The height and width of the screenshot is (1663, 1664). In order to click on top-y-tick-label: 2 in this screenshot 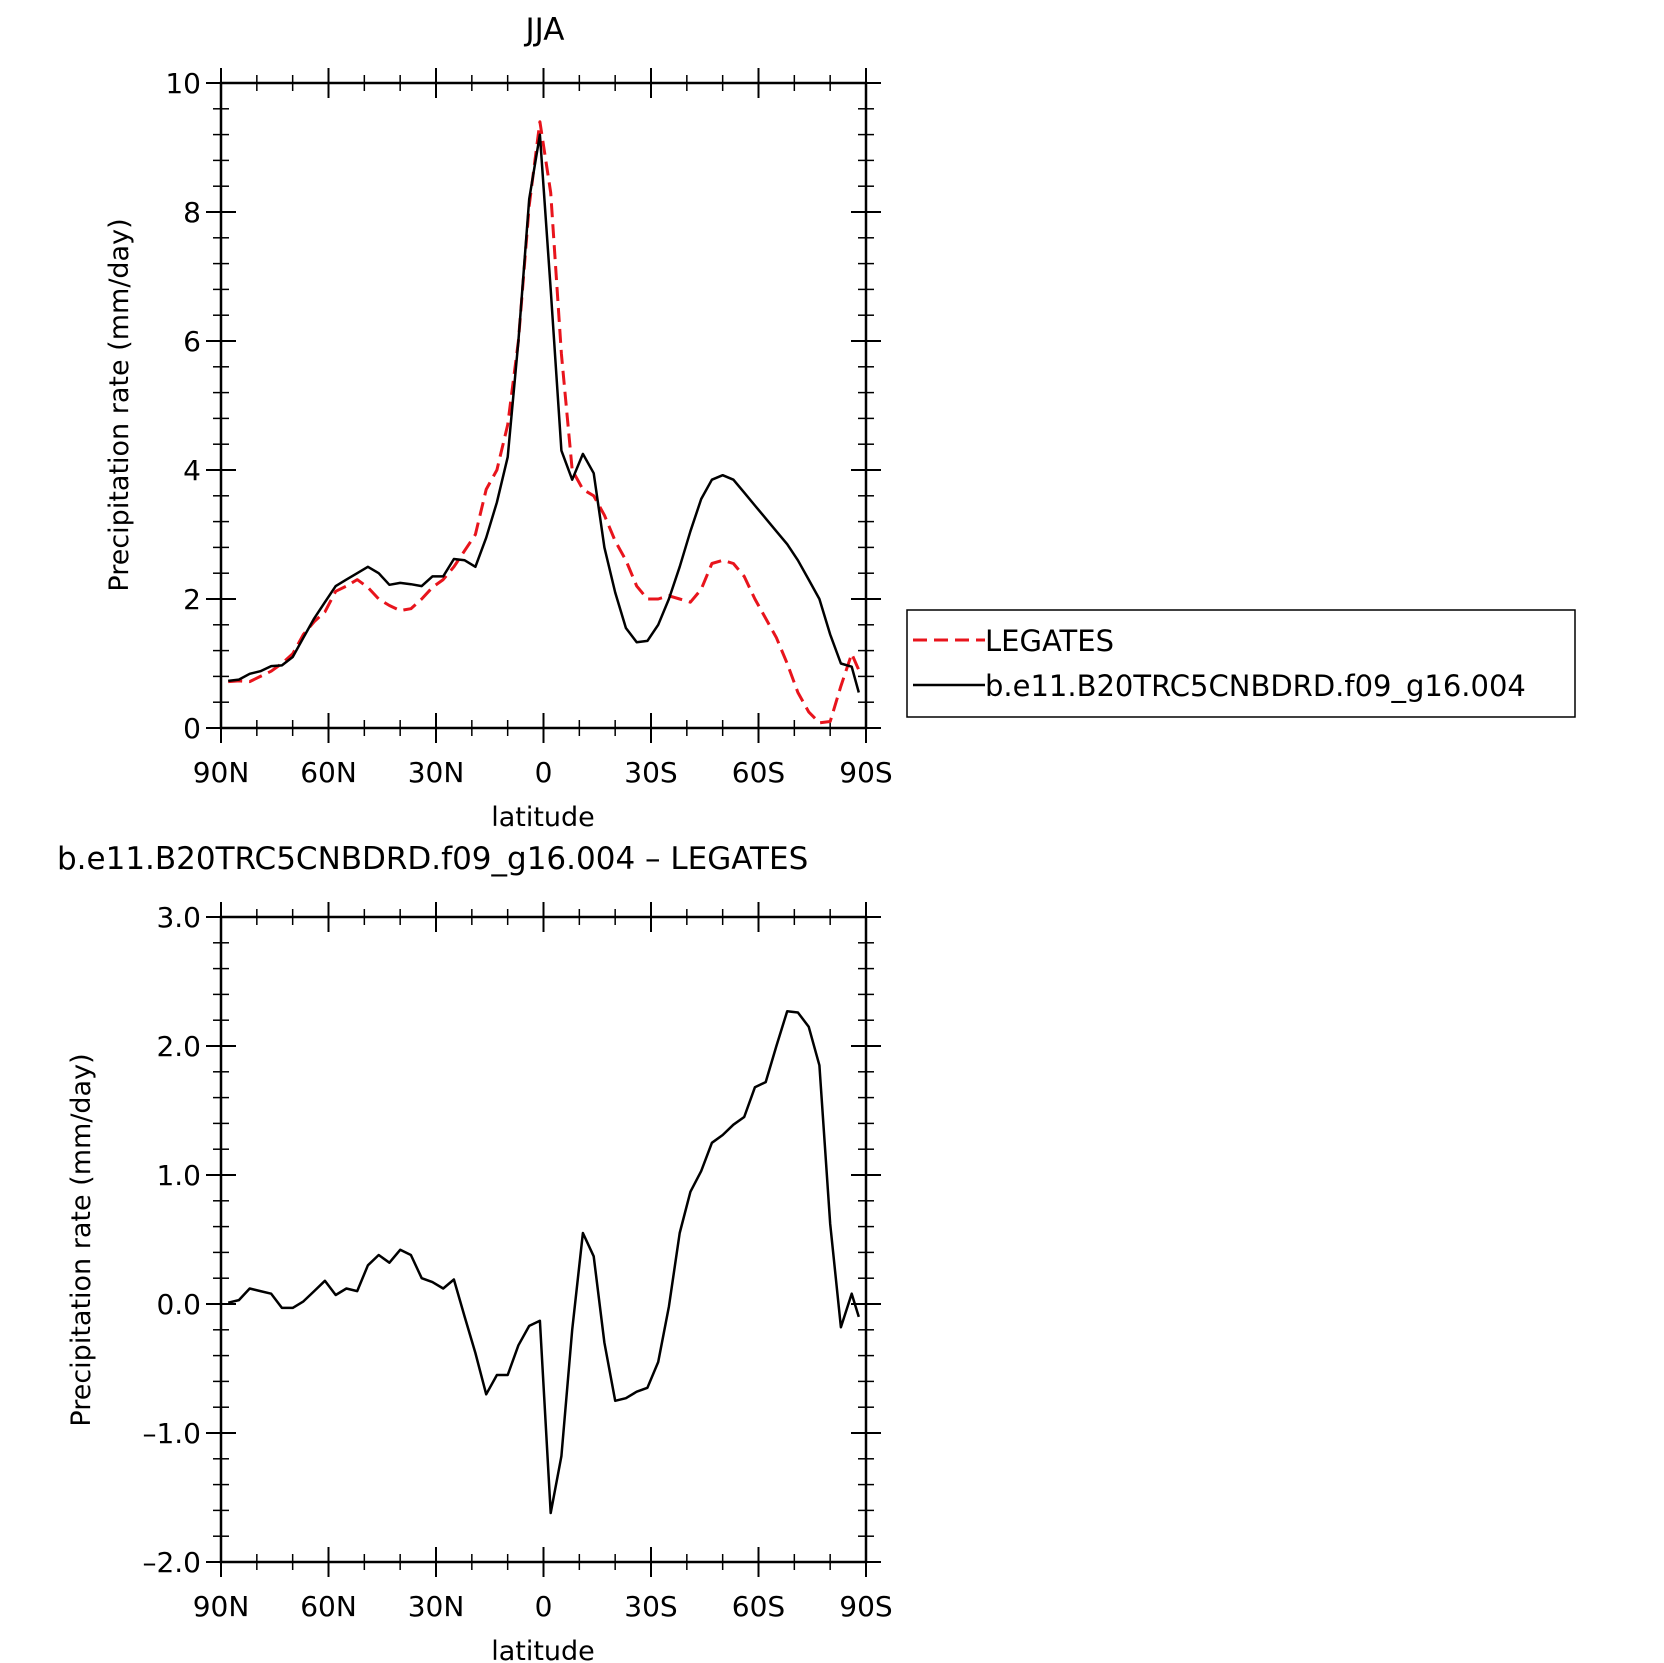, I will do `click(192, 599)`.